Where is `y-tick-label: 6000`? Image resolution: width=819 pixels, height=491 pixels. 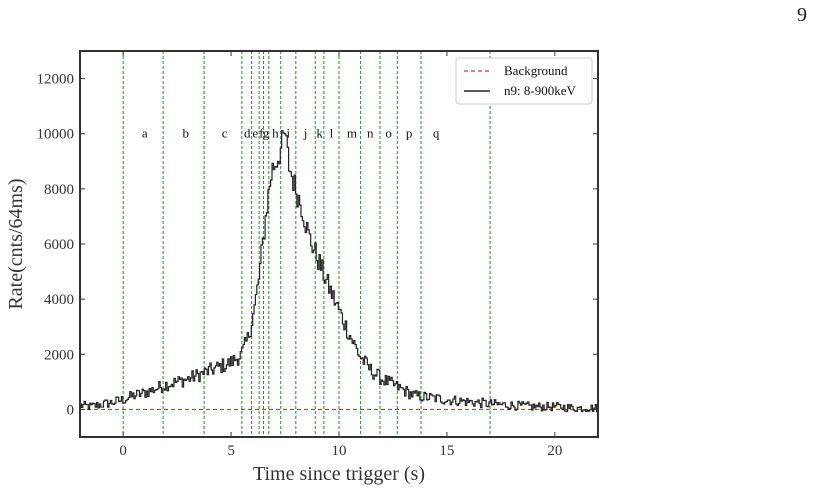 y-tick-label: 6000 is located at coordinates (59, 245).